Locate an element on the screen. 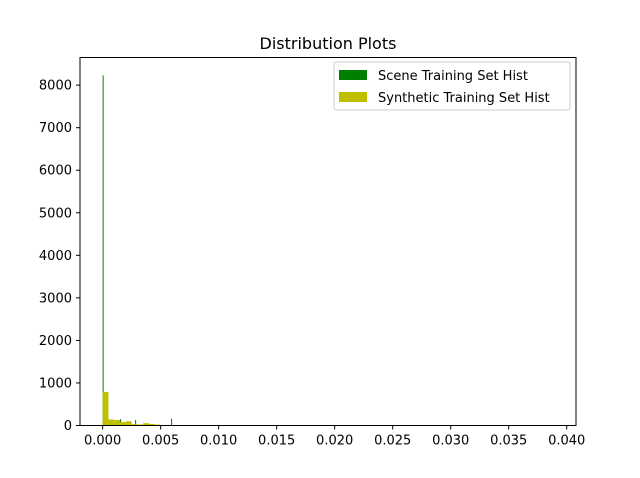 Image resolution: width=640 pixels, height=478 pixels. x-tick-label-1: 0.005 is located at coordinates (160, 441).